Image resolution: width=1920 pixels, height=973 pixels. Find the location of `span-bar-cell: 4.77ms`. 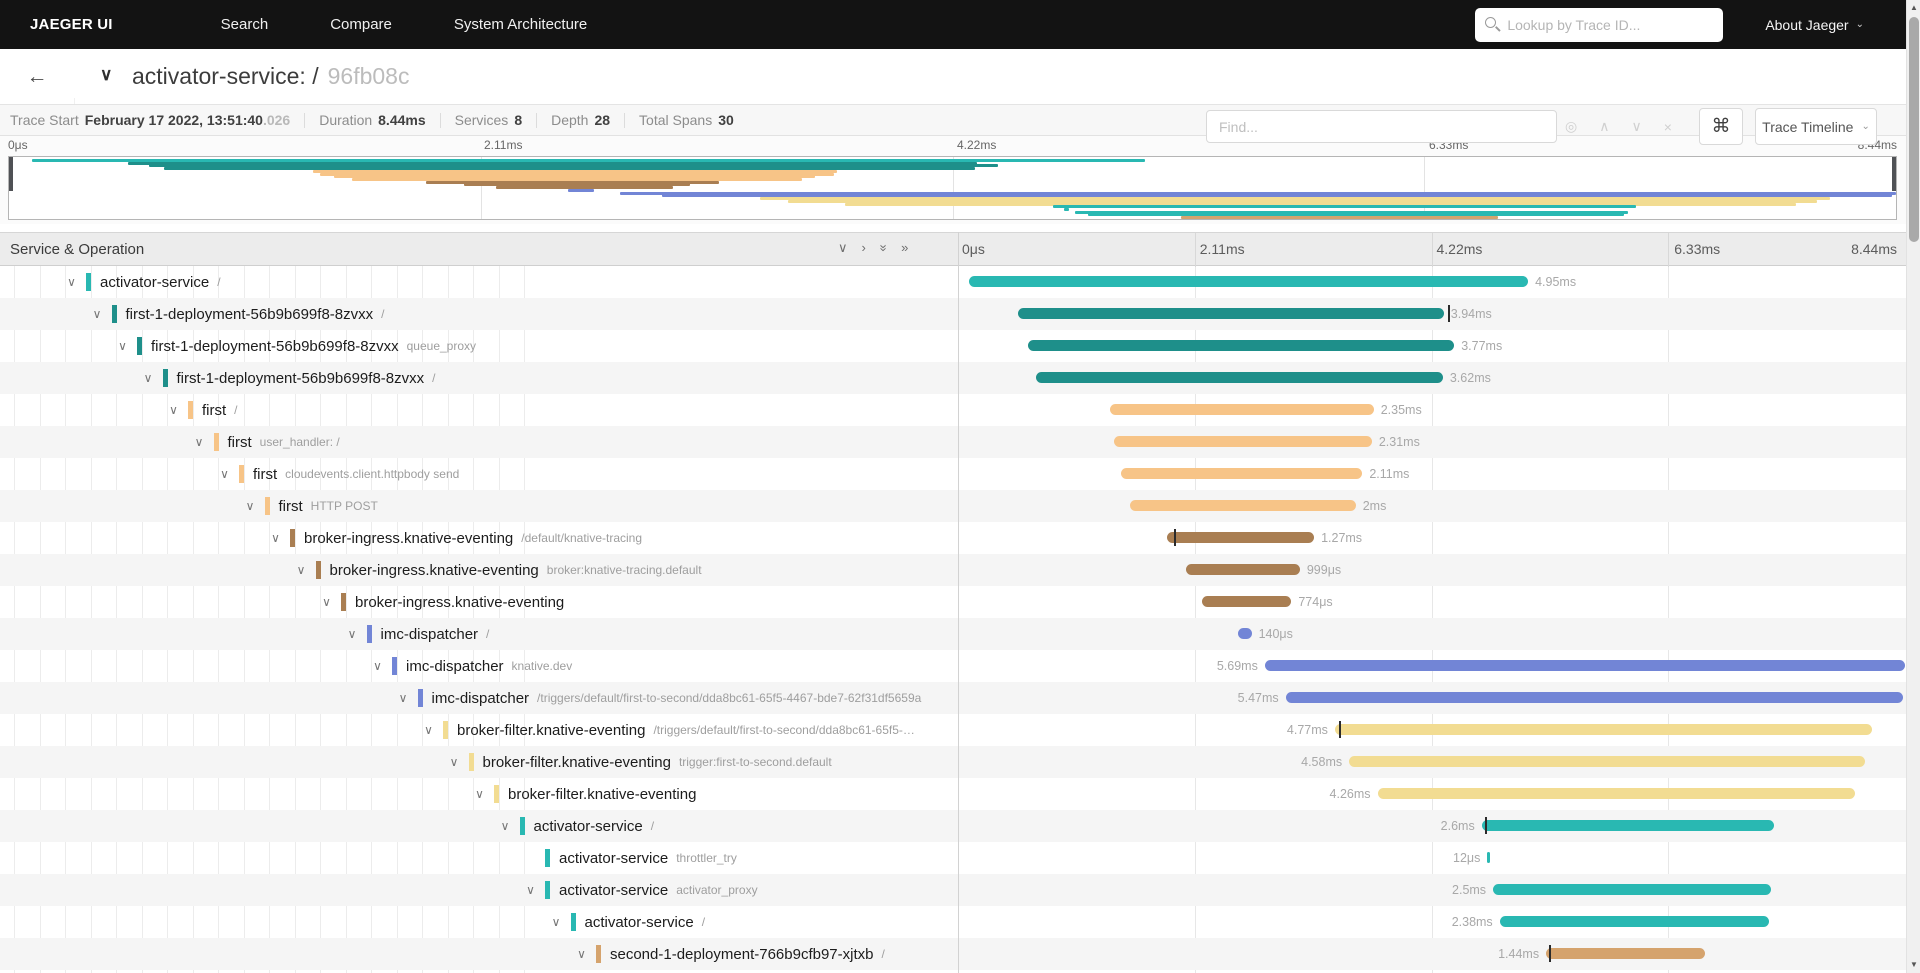

span-bar-cell: 4.77ms is located at coordinates (1431, 730).